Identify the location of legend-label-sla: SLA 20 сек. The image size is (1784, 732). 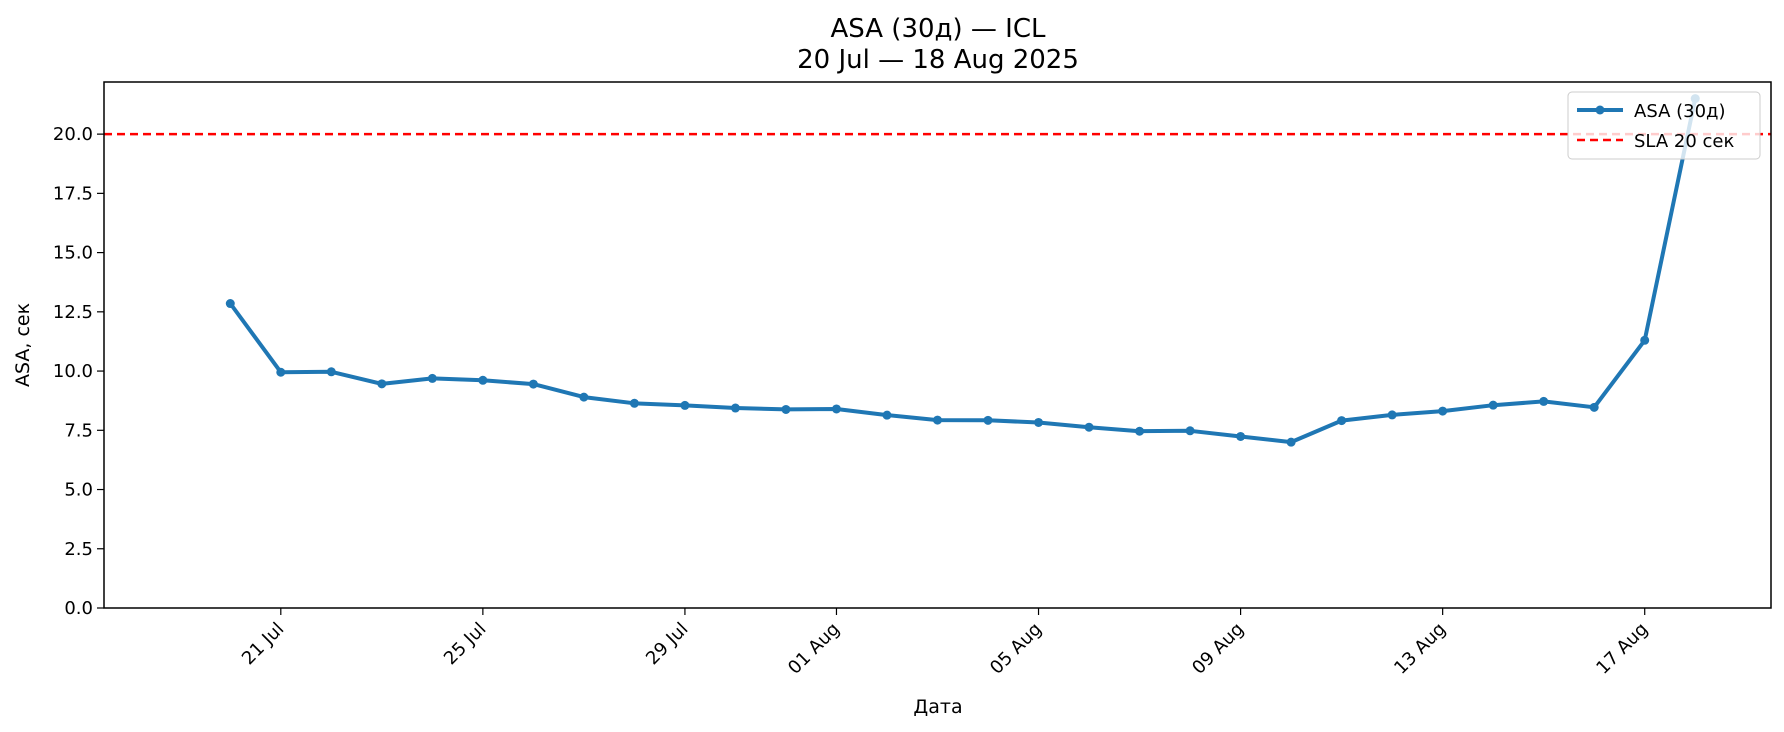
(1684, 141).